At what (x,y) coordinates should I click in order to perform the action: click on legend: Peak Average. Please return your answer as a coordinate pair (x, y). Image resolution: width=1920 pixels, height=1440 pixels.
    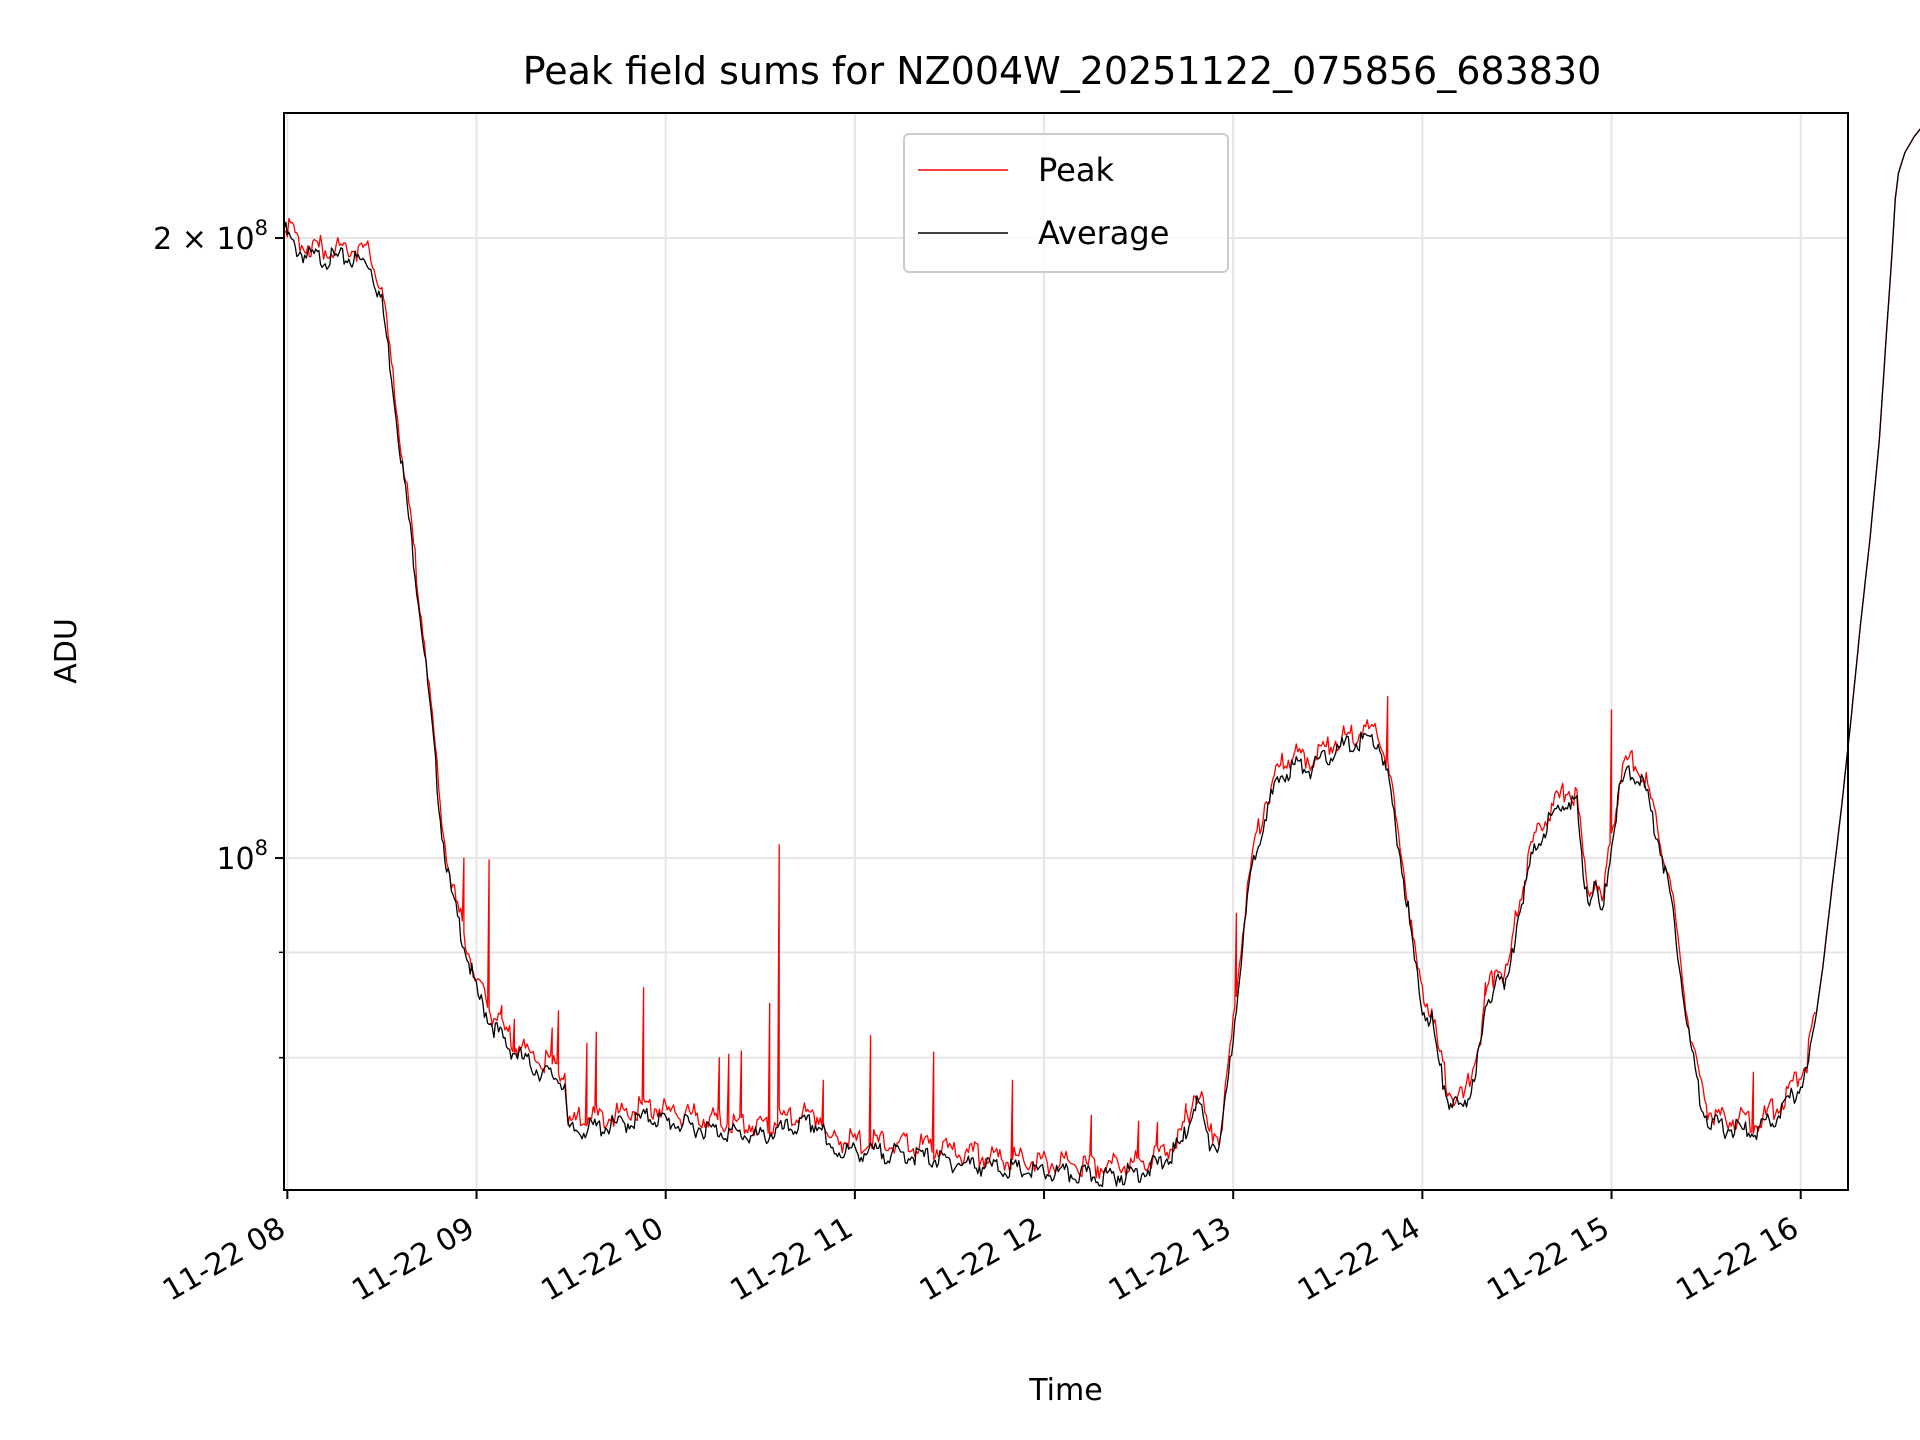
    Looking at the image, I should click on (1066, 203).